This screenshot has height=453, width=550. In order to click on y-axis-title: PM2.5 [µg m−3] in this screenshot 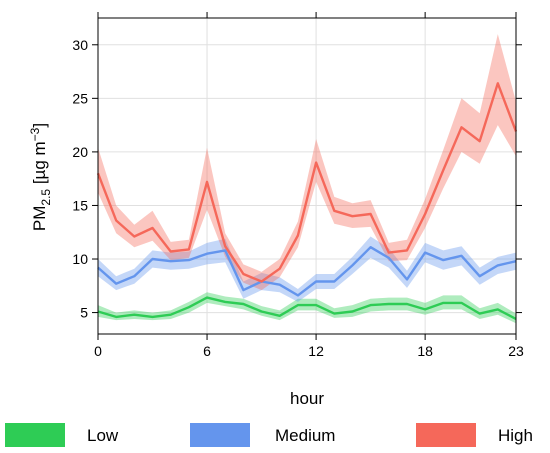, I will do `click(40, 177)`.